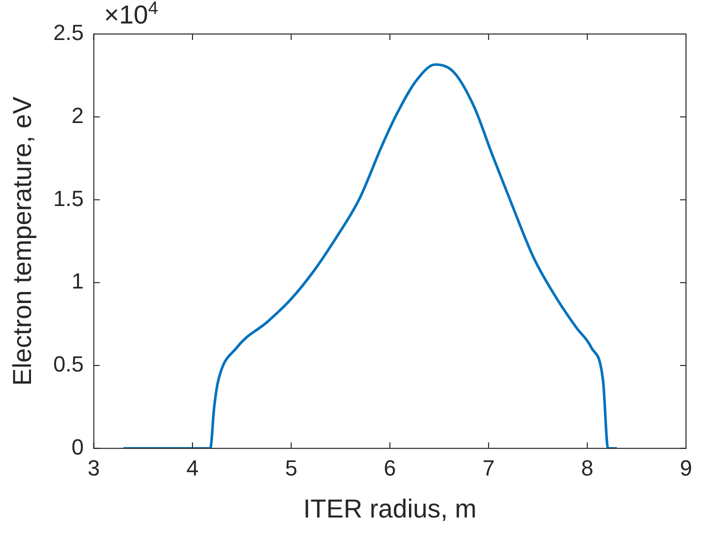 The width and height of the screenshot is (704, 534). I want to click on x-tick-label: 5, so click(291, 468).